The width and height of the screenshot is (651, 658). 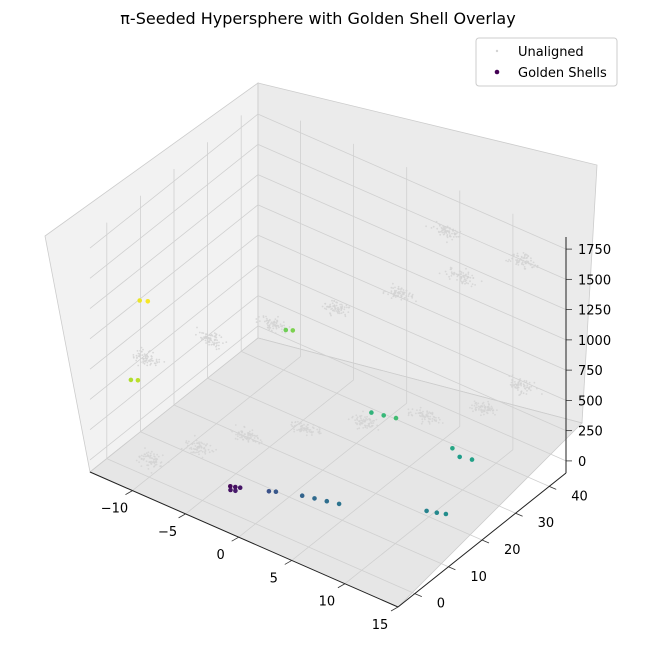 I want to click on x-tick-mark, so click(x=394, y=609).